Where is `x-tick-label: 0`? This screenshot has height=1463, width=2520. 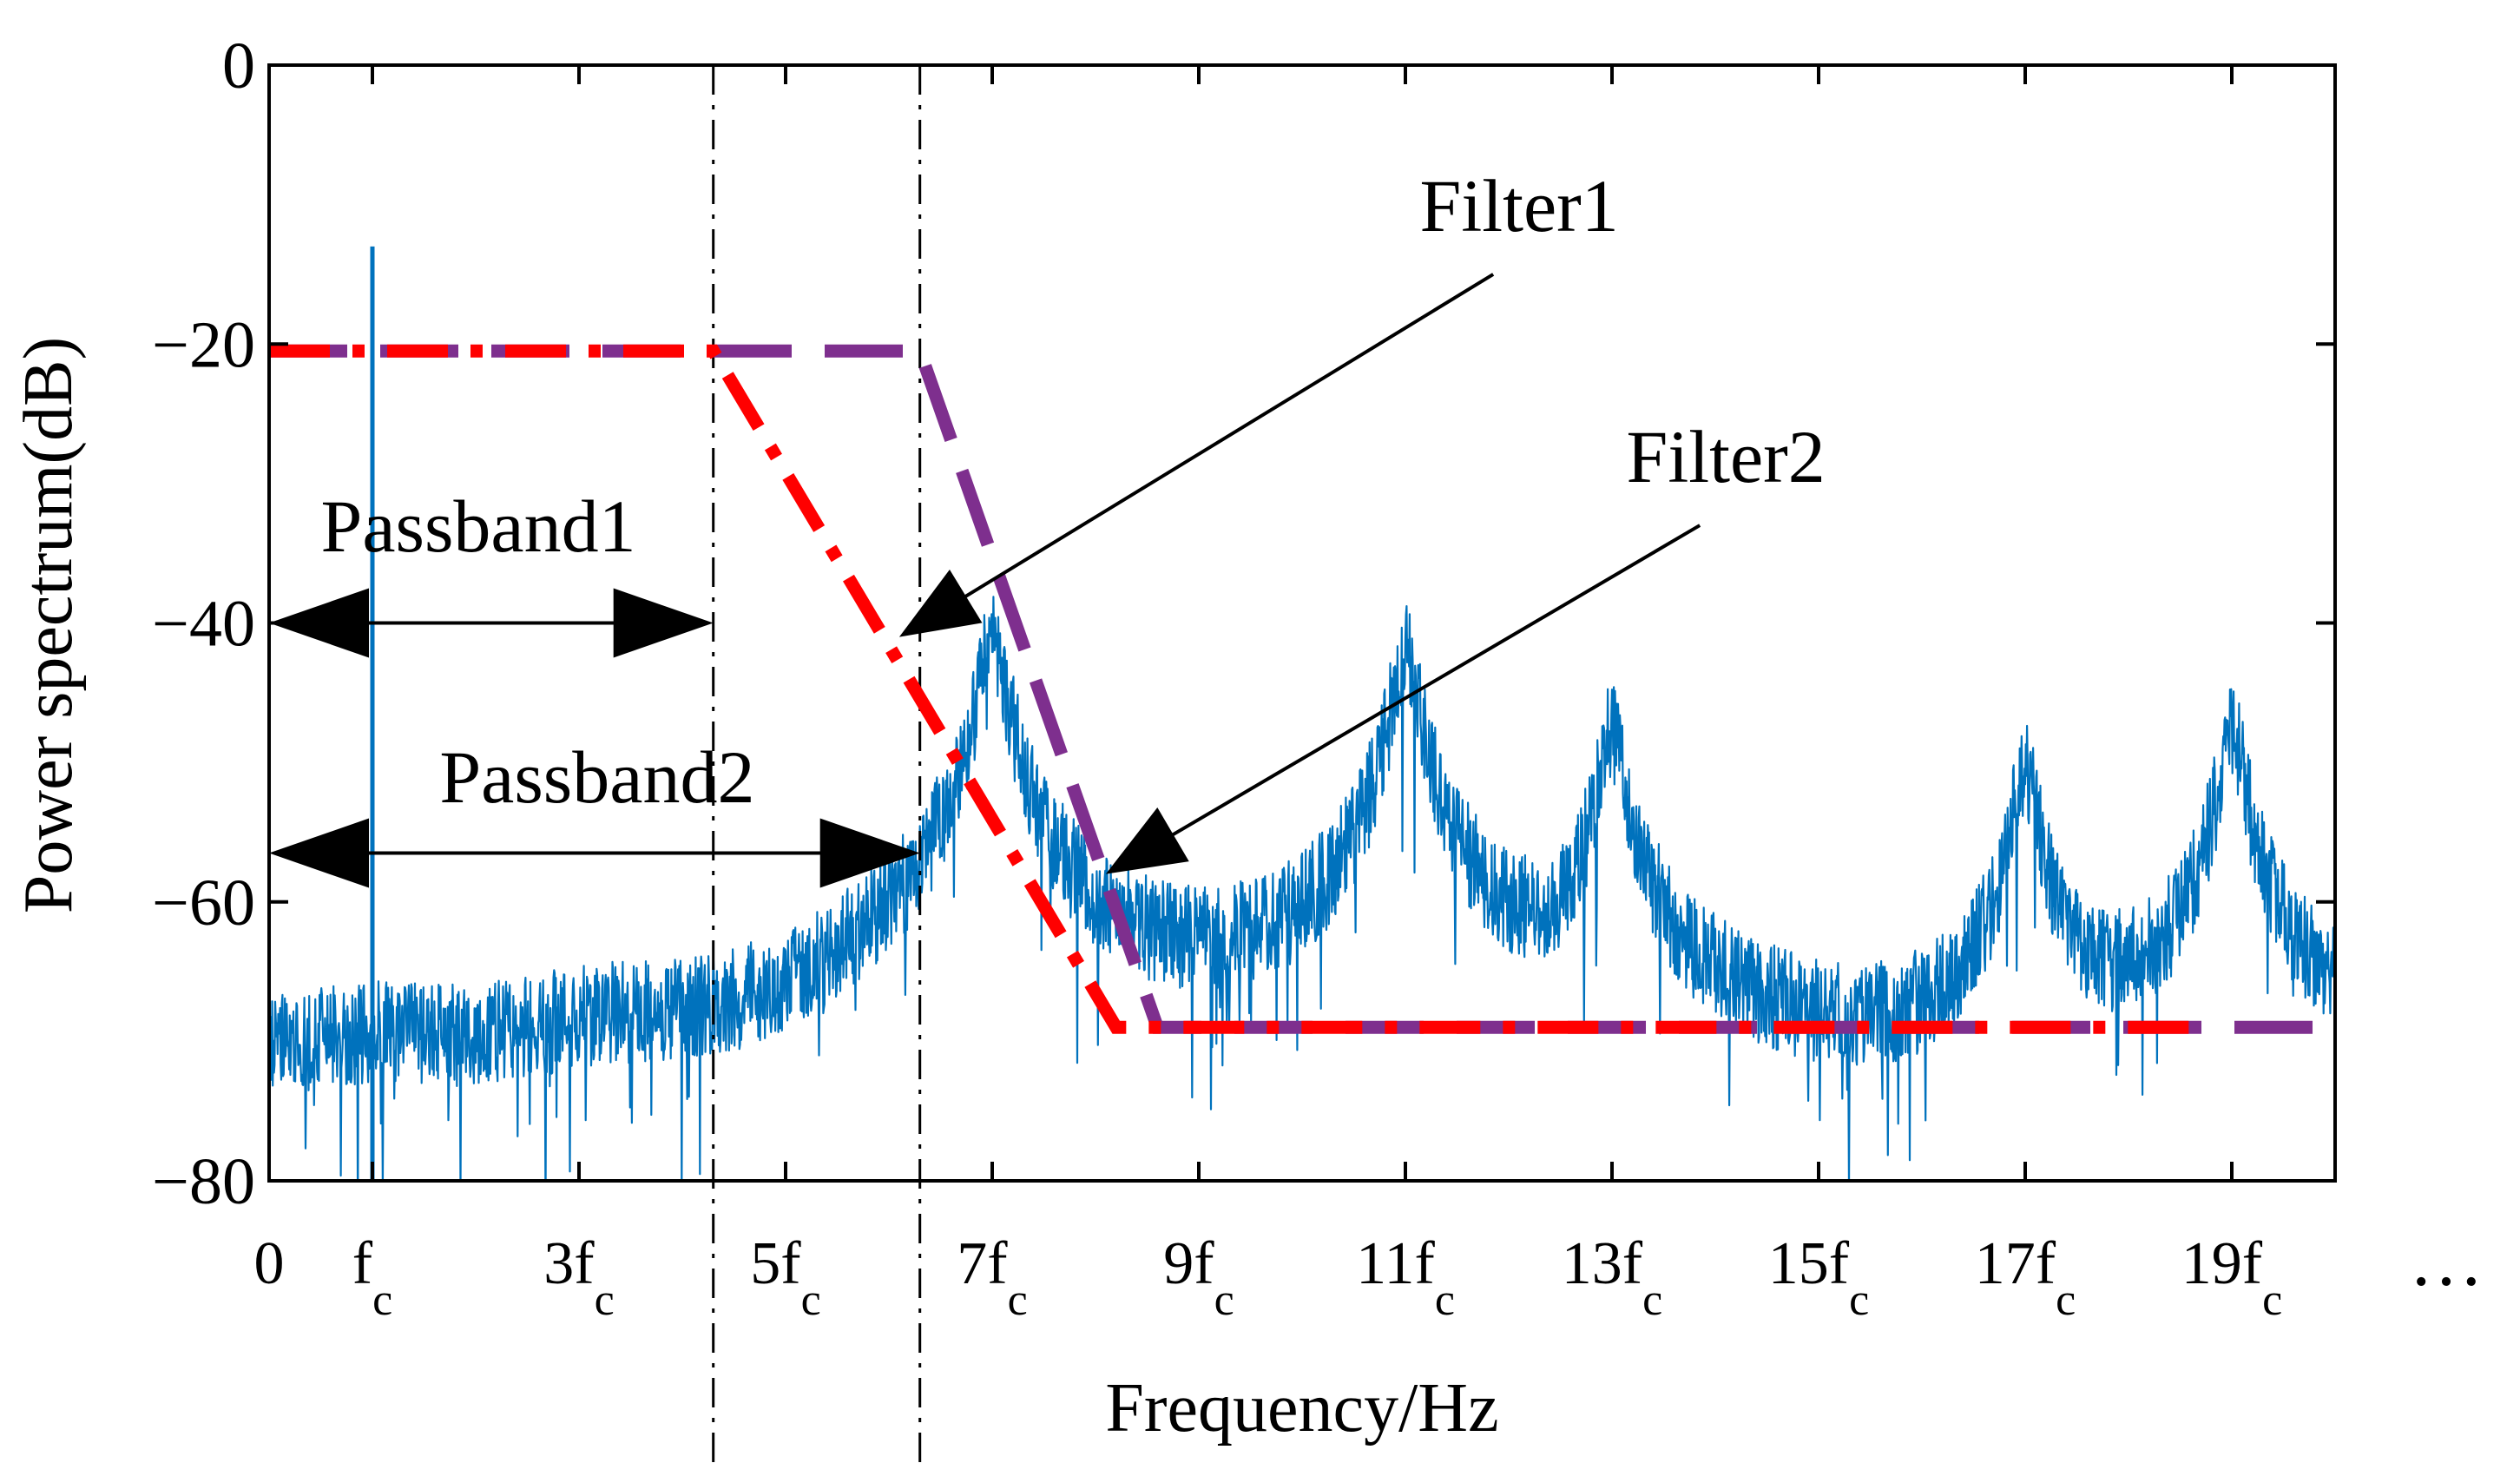
x-tick-label: 0 is located at coordinates (269, 1263).